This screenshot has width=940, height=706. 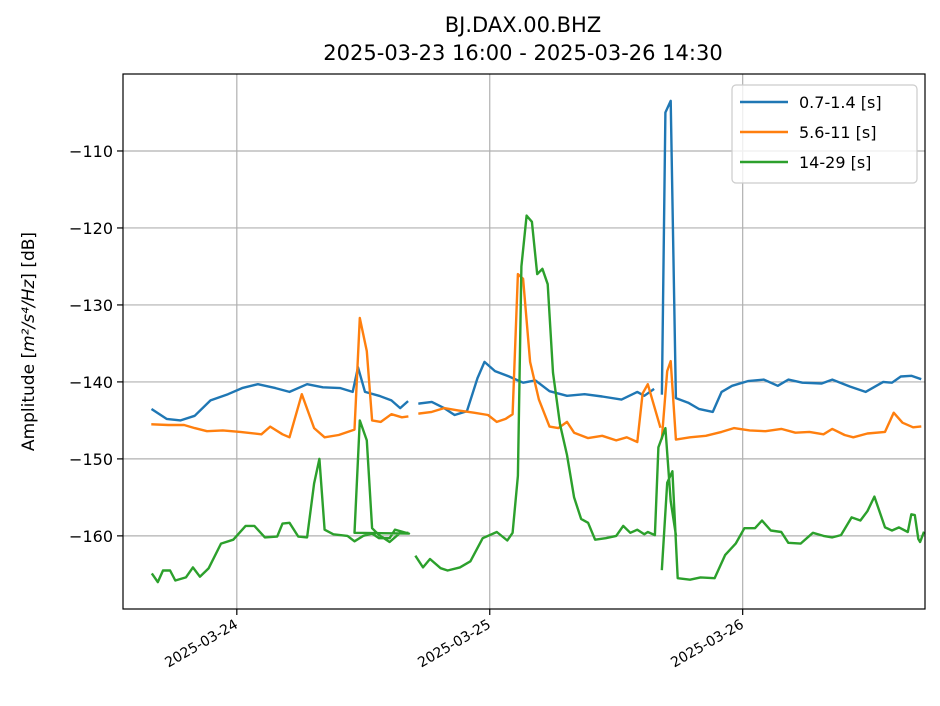 I want to click on y-tick-label: −110, so click(x=91, y=151).